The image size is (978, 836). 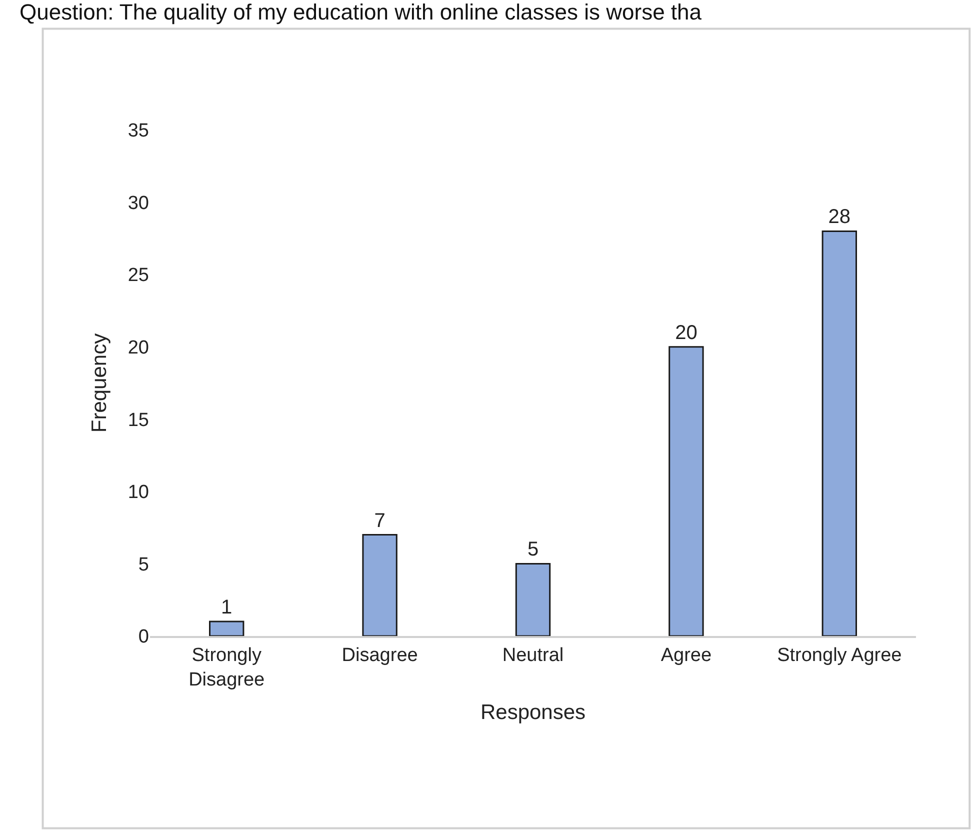 I want to click on data-label: 28, so click(x=839, y=217).